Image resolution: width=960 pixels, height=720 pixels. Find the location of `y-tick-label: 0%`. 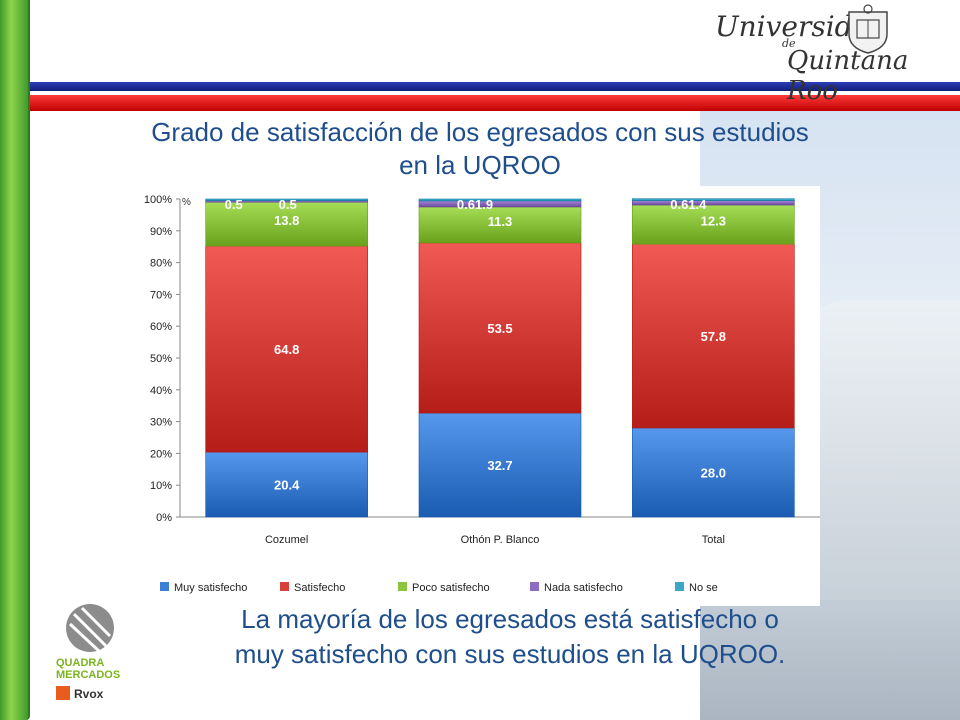

y-tick-label: 0% is located at coordinates (164, 518).